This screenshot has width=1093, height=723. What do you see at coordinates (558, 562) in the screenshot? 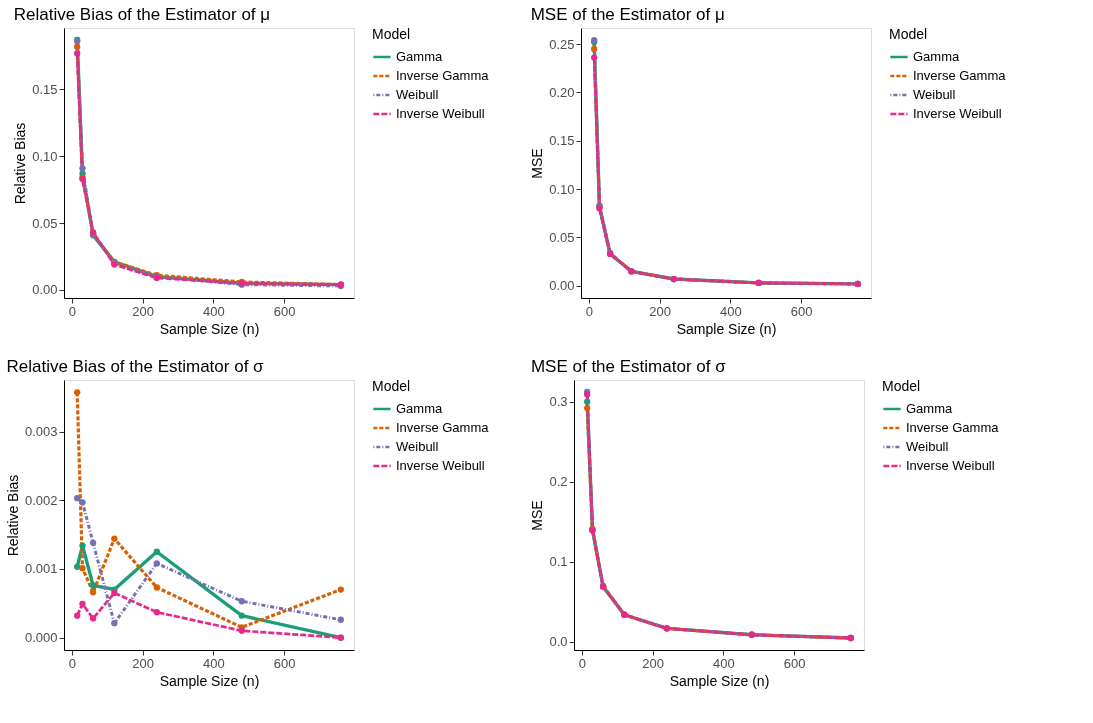
I see `y-tick-label: 0.1` at bounding box center [558, 562].